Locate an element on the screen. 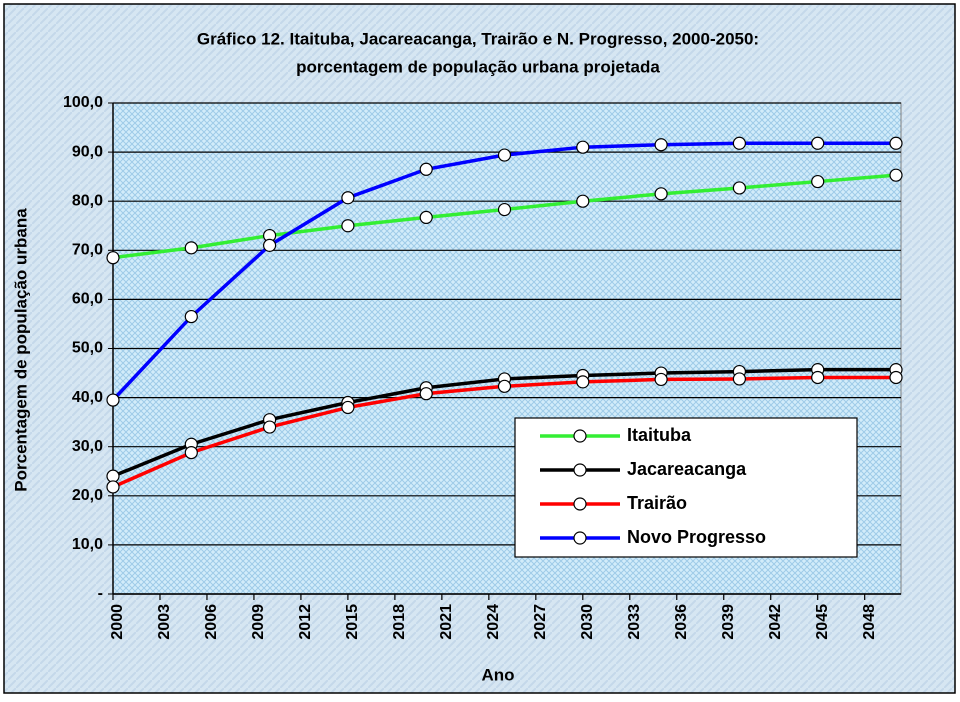 The image size is (960, 702). y-tick-label: 80,0 is located at coordinates (87, 200).